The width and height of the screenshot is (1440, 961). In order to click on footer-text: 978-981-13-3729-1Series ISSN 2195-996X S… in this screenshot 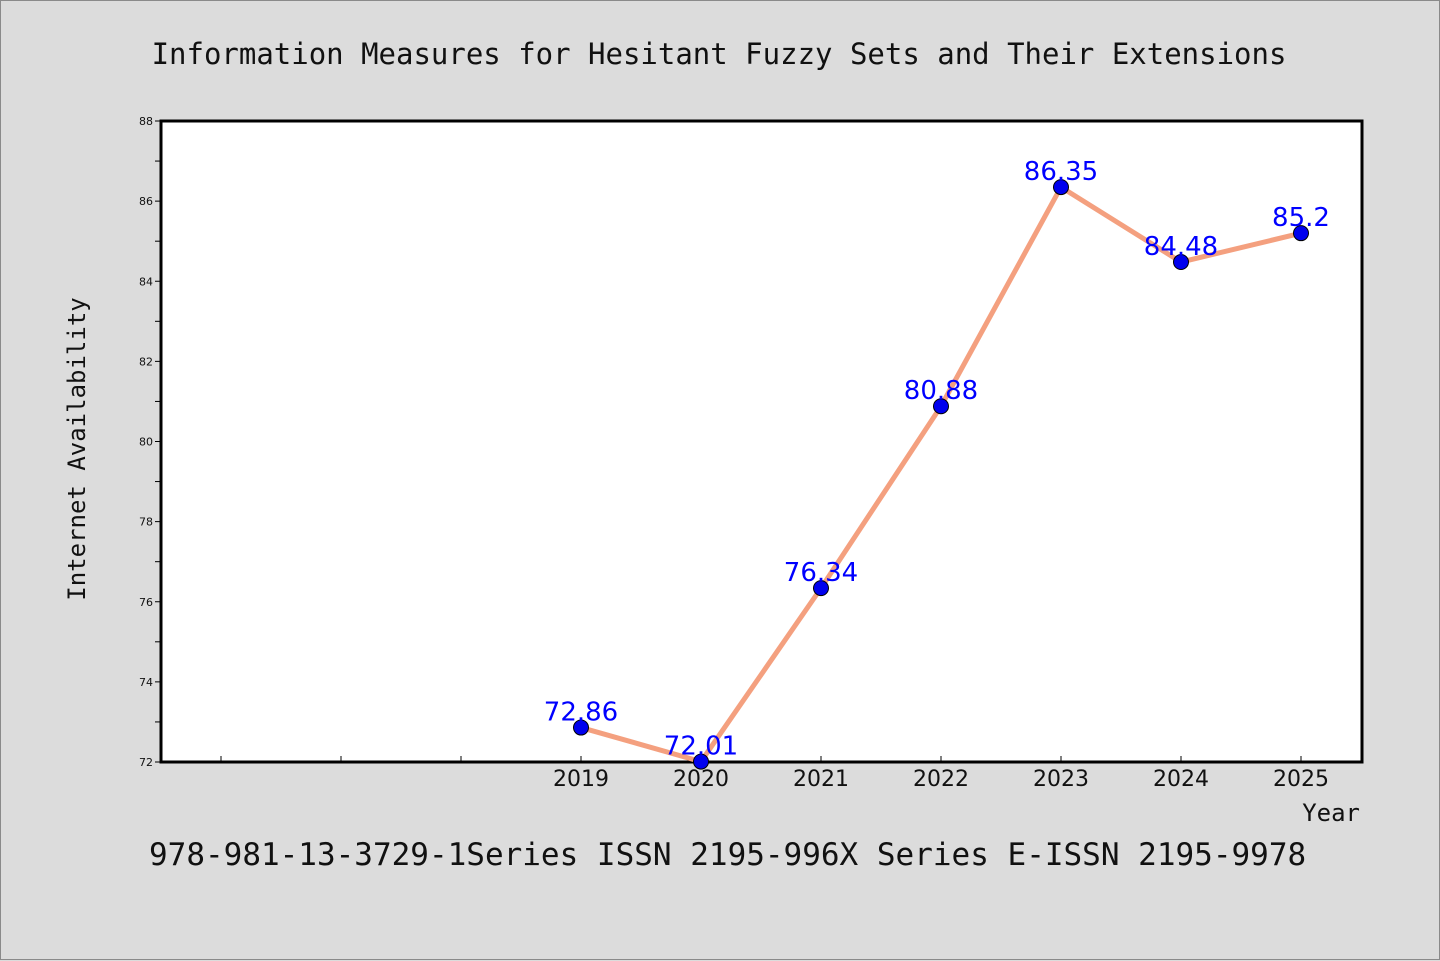, I will do `click(727, 855)`.